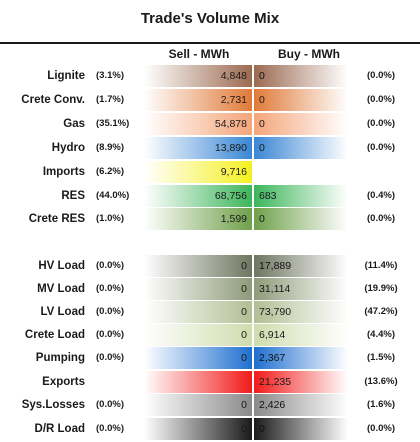  What do you see at coordinates (110, 99) in the screenshot?
I see `sell-percent: (1.7%)` at bounding box center [110, 99].